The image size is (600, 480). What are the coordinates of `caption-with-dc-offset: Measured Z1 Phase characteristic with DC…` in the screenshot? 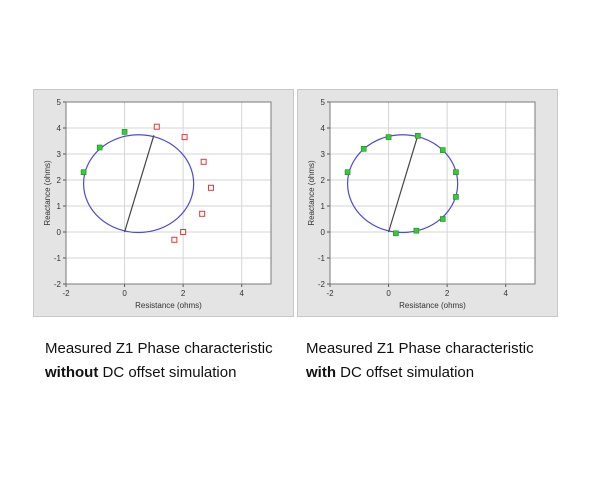 It's located at (420, 361).